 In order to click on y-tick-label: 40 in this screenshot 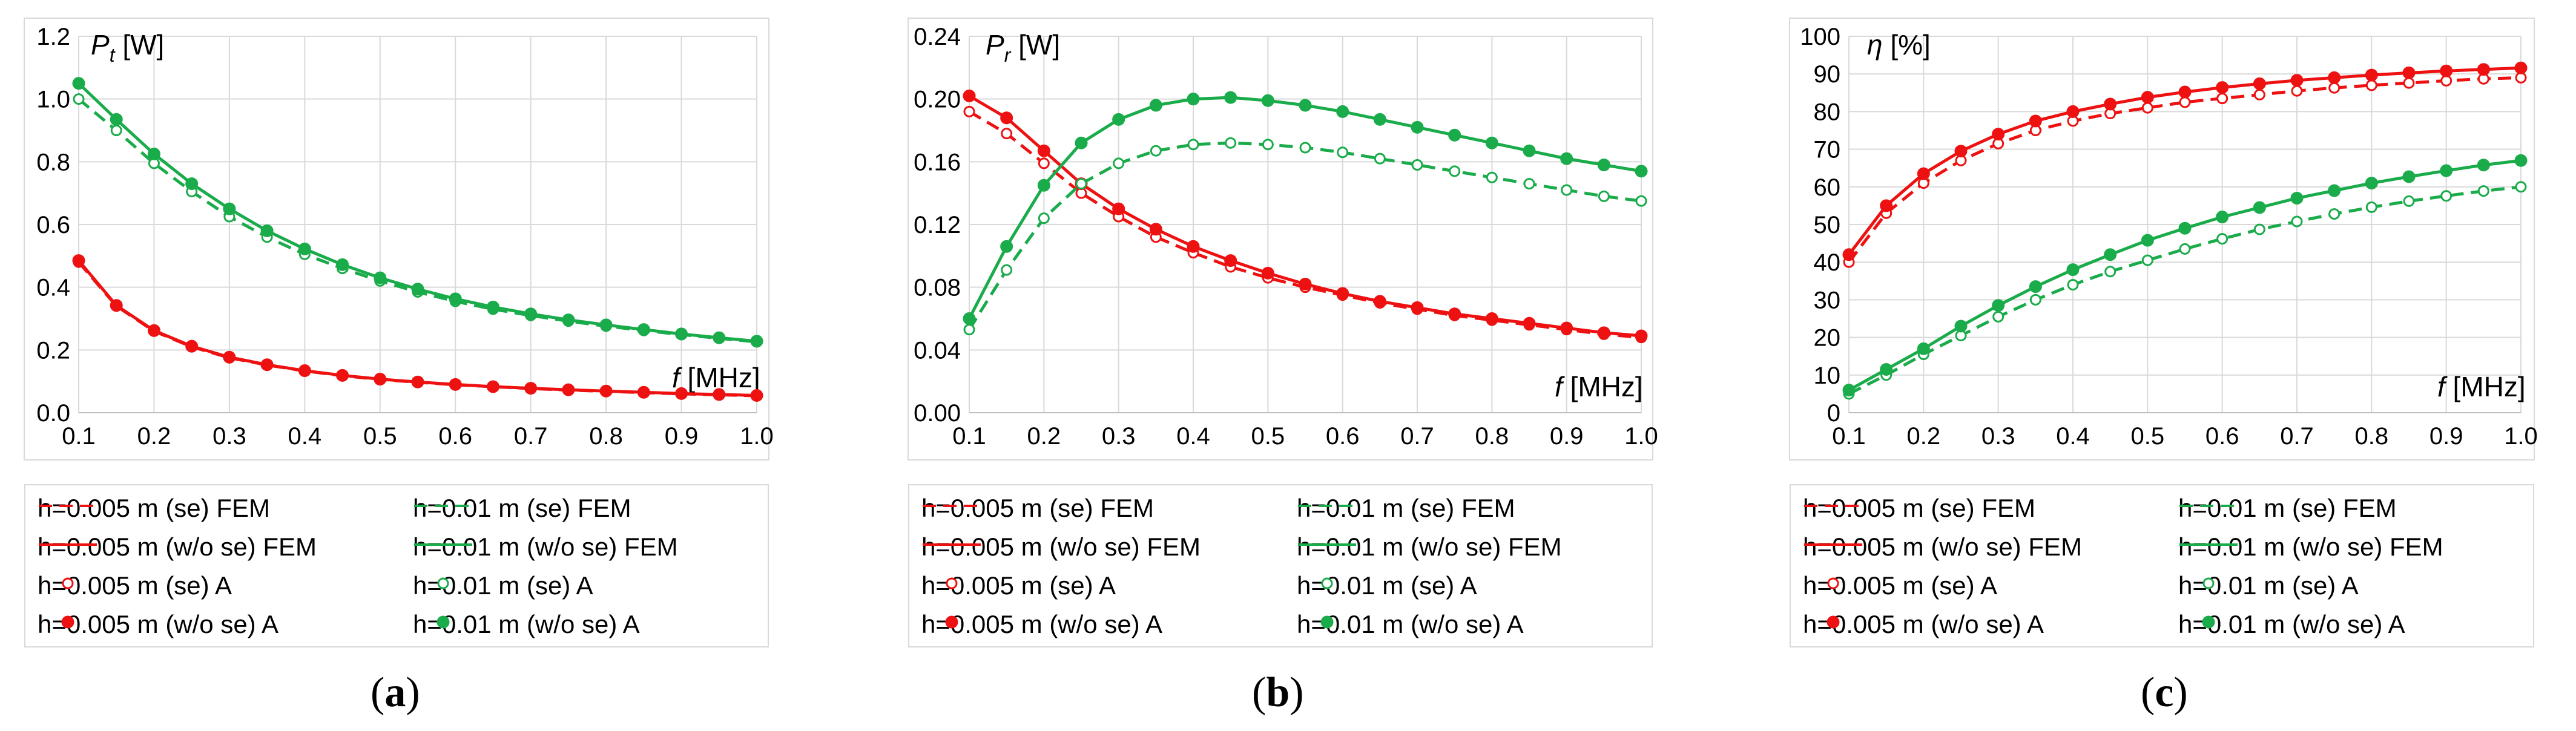, I will do `click(1827, 262)`.